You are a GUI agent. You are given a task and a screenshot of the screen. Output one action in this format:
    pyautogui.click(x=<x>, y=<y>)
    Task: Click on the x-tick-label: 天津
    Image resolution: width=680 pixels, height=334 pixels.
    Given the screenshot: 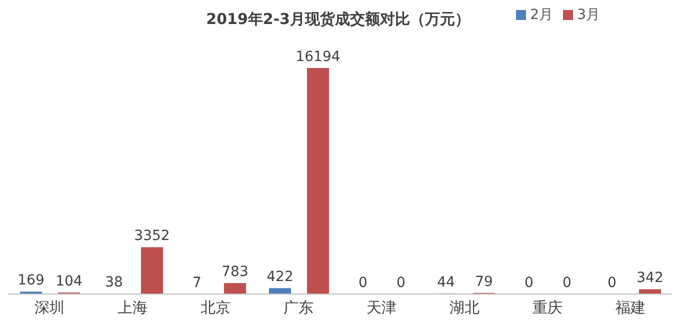 What is the action you would take?
    pyautogui.click(x=381, y=307)
    